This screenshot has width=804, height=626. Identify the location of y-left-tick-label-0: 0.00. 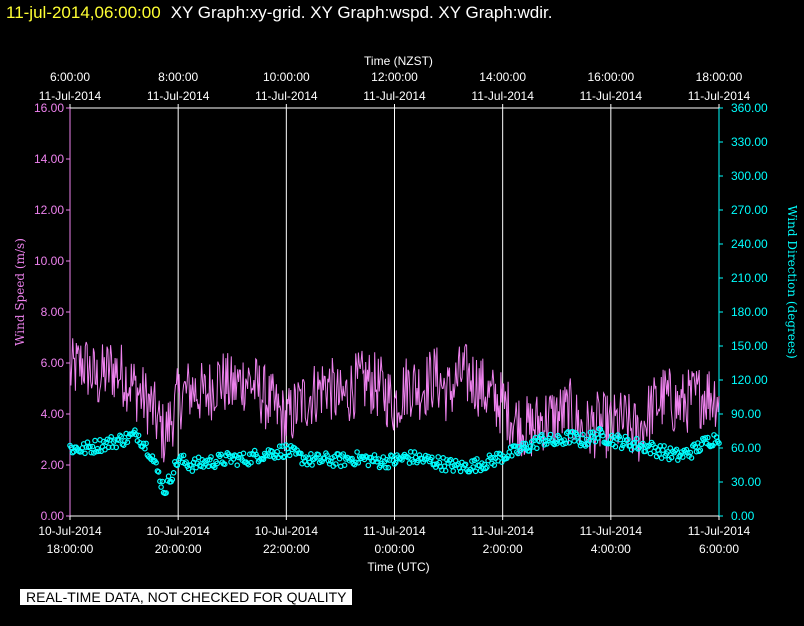
(53, 516).